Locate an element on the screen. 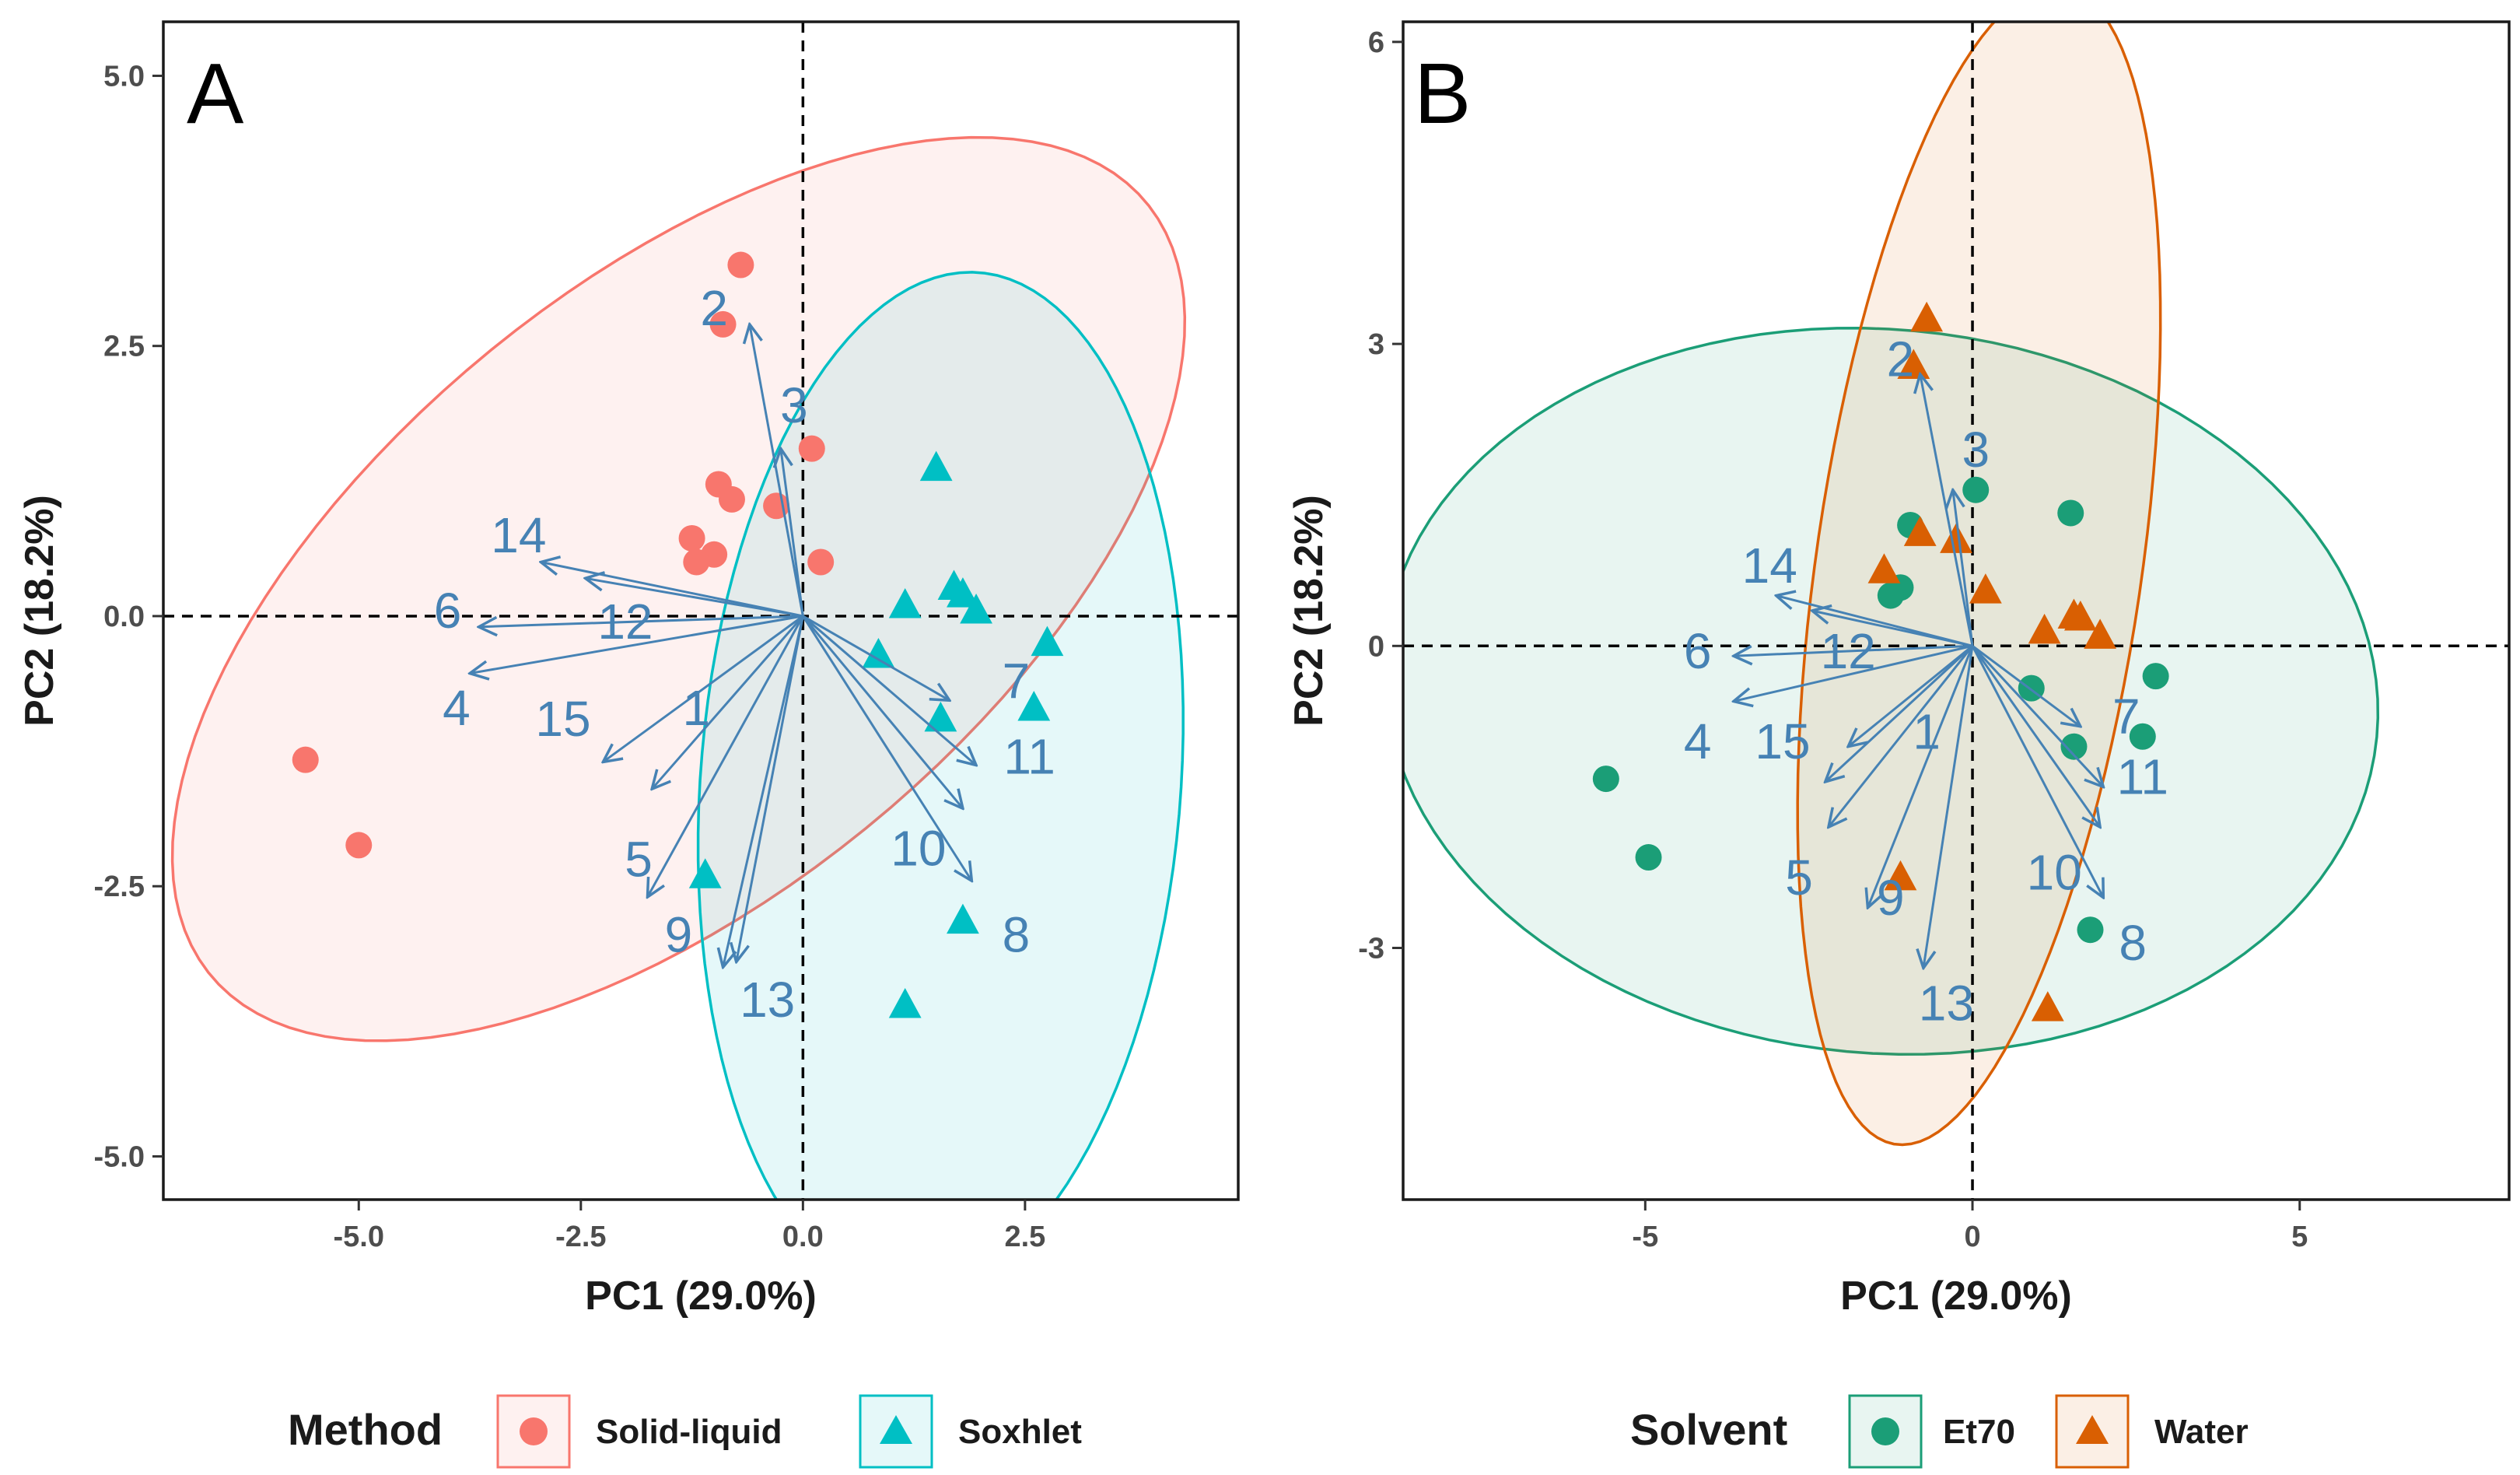  panel-b-loading-label-10: 10 is located at coordinates (2054, 872).